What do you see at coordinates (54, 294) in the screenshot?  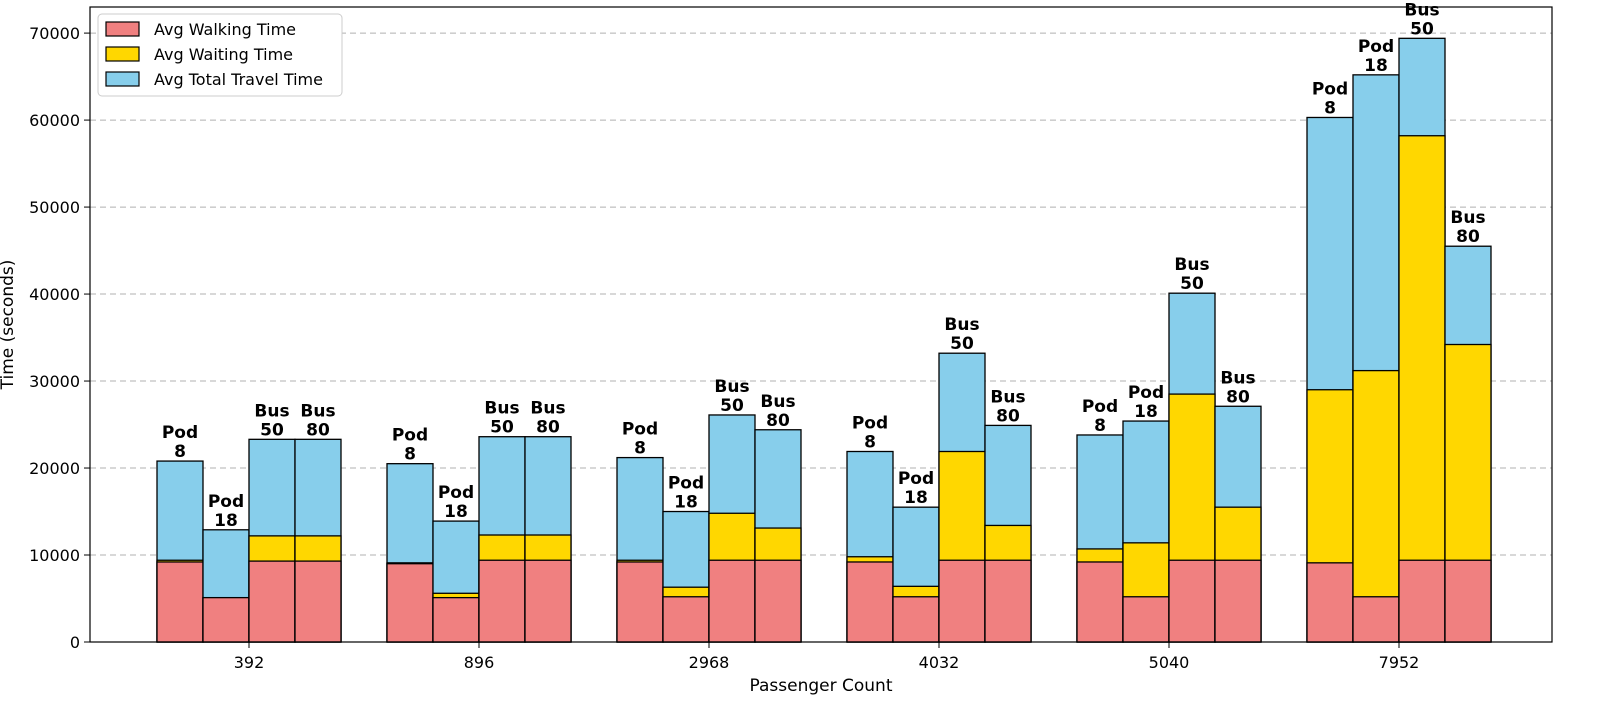 I see `y-tick-label: 40000` at bounding box center [54, 294].